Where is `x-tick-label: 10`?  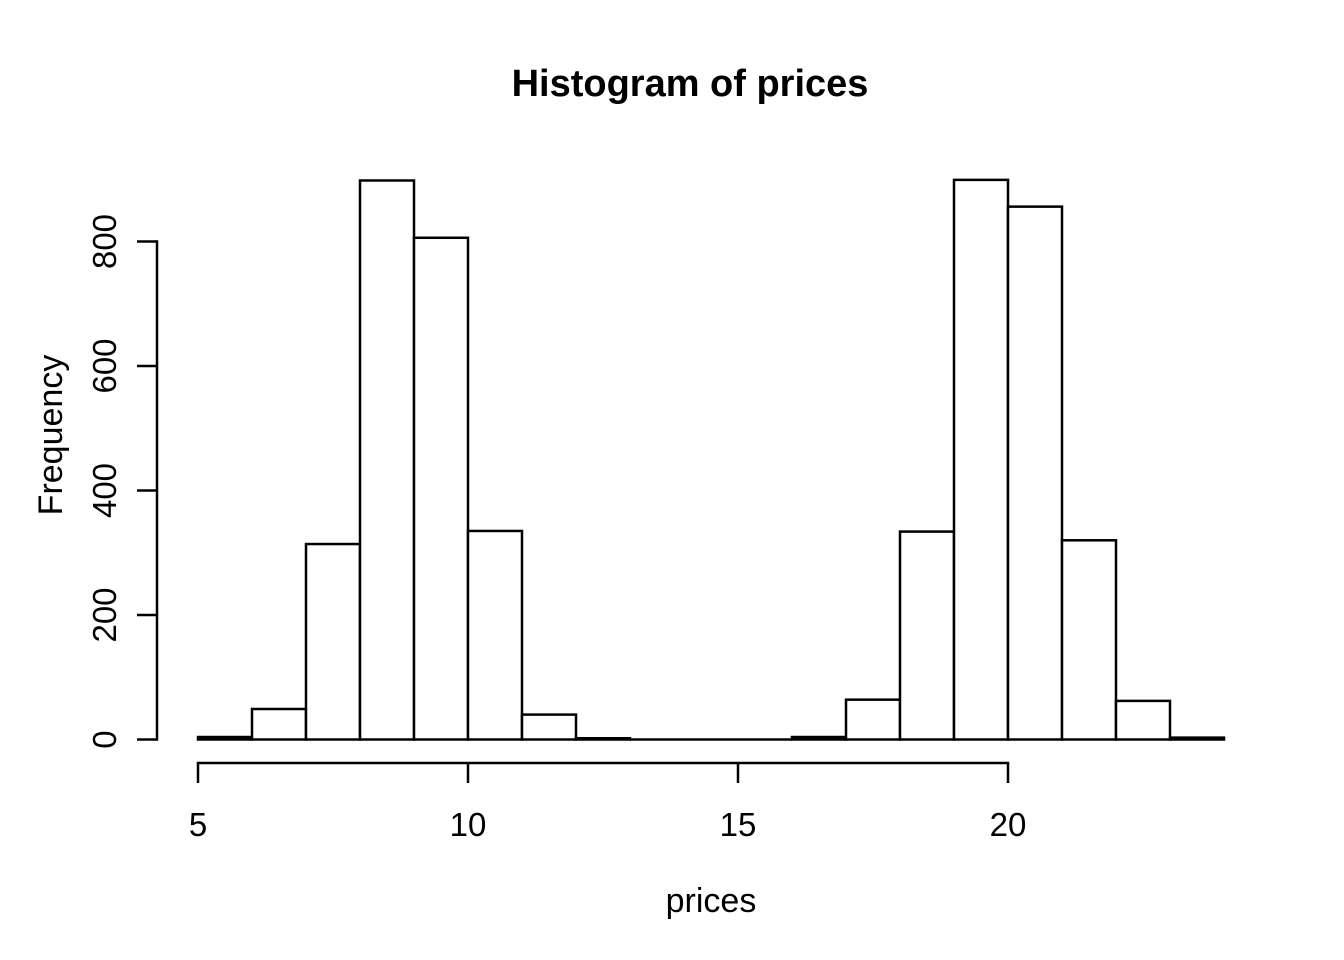
x-tick-label: 10 is located at coordinates (468, 824).